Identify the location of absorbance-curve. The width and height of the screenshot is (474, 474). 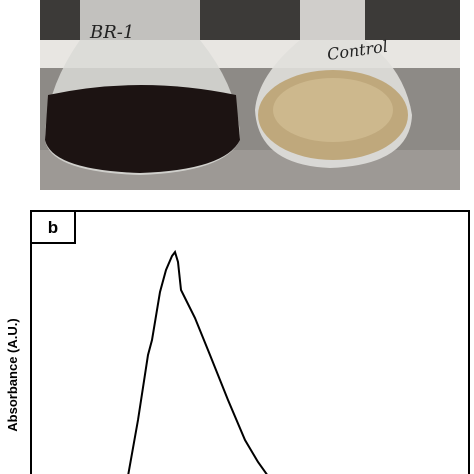
(197, 361).